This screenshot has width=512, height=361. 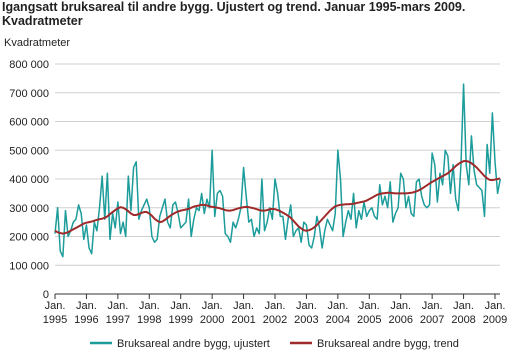 I want to click on x-tick-label: Jan. 2006, so click(x=400, y=313).